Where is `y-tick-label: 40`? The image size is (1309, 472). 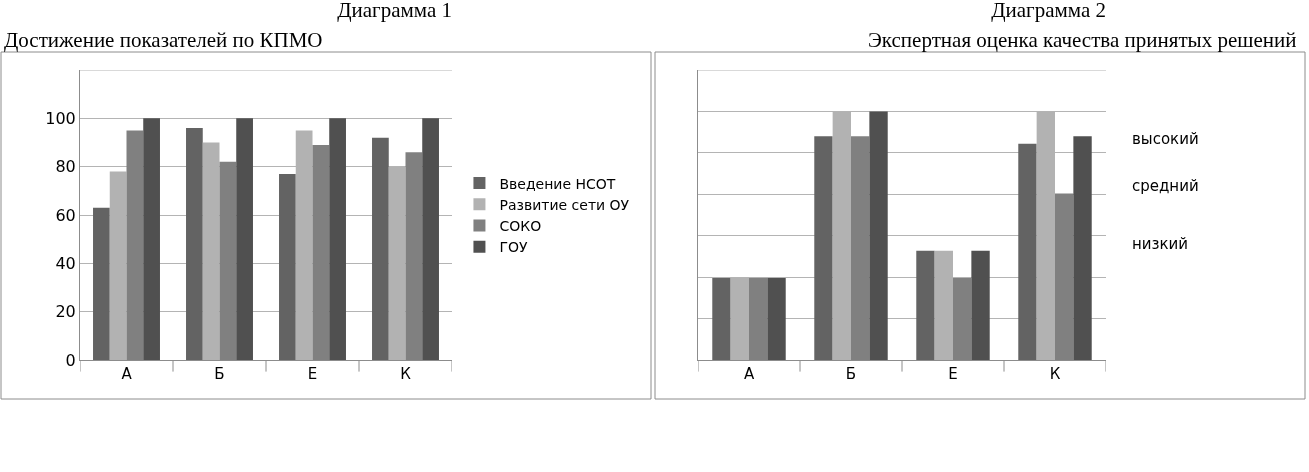
y-tick-label: 40 is located at coordinates (65, 263).